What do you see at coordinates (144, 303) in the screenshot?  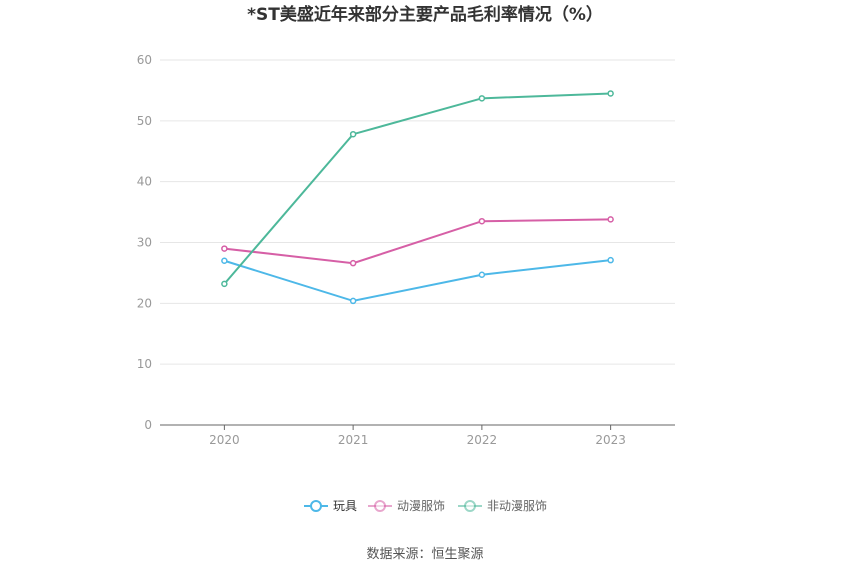 I see `y-tick-label: 20` at bounding box center [144, 303].